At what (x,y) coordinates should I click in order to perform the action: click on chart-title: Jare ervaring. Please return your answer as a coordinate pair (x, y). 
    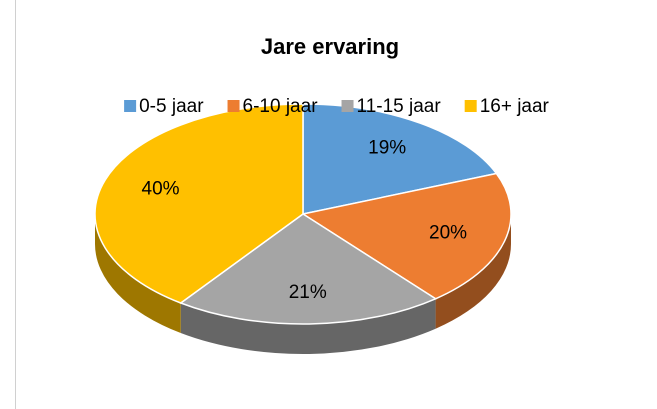
    Looking at the image, I should click on (330, 46).